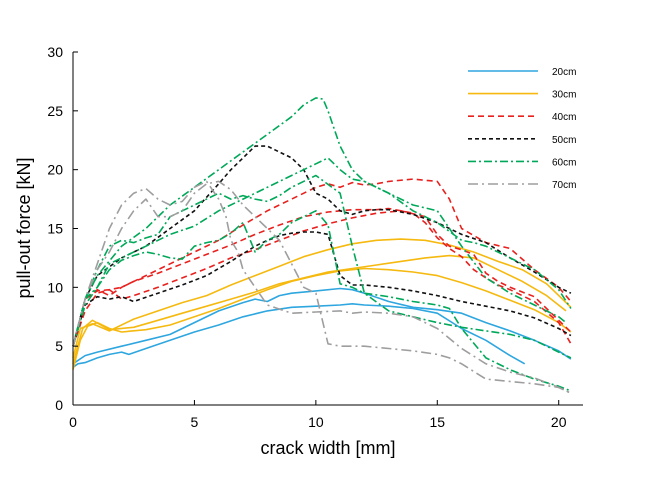 This screenshot has height=489, width=656. I want to click on legend-label-20cm: 20cm, so click(564, 72).